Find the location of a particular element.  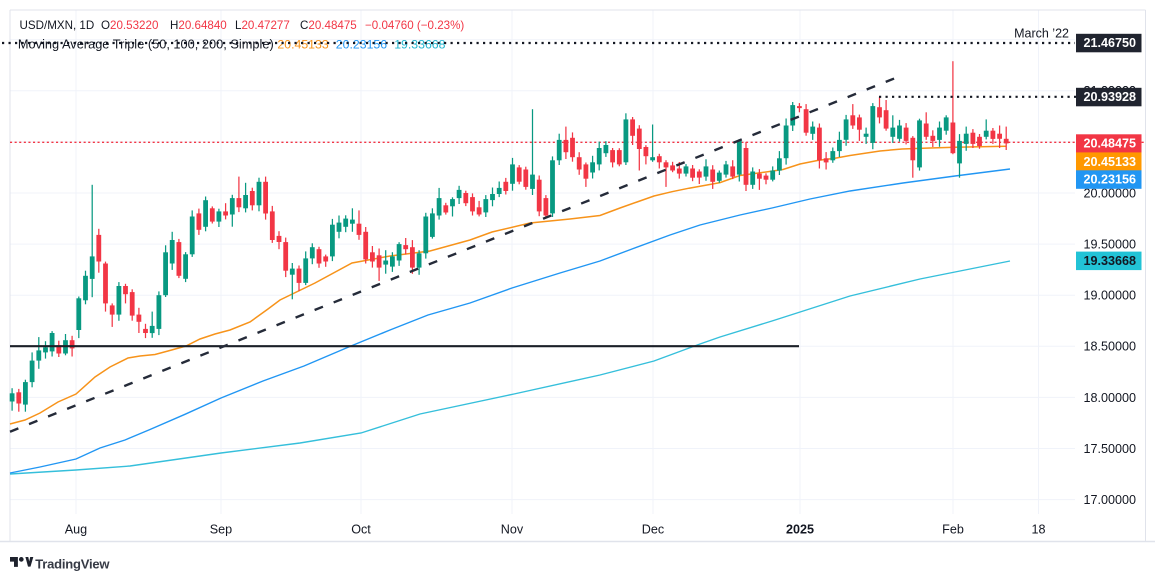

svg-text: 18.00000 is located at coordinates (1109, 398).